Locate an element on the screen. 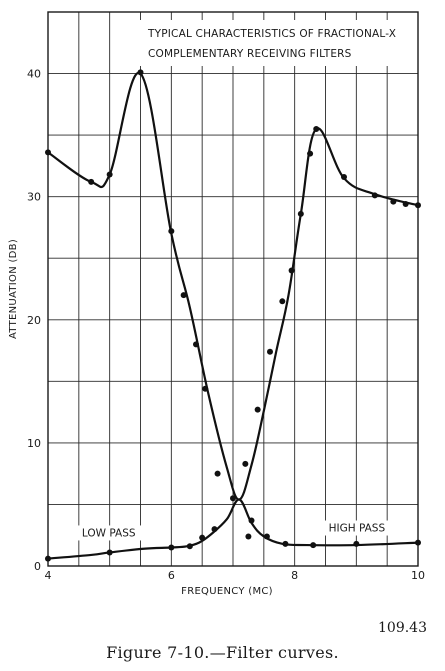 The image size is (445, 671). curve-label: HIGH PASS is located at coordinates (357, 529).